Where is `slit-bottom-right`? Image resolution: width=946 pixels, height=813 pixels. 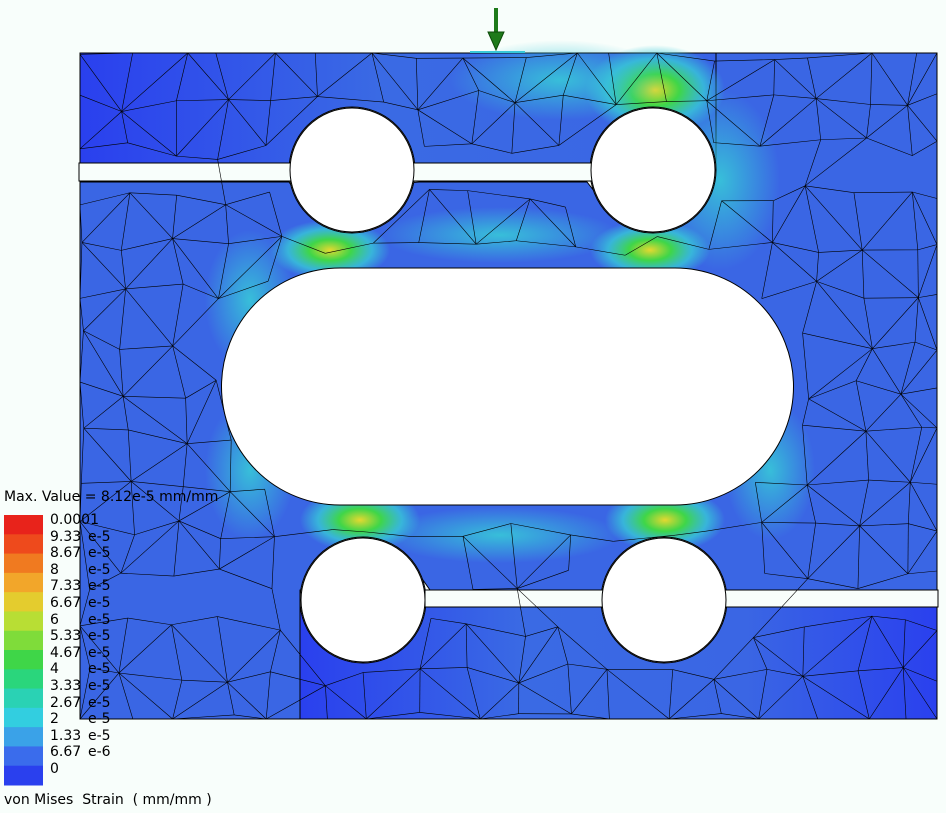
slit-bottom-right is located at coordinates (829, 598).